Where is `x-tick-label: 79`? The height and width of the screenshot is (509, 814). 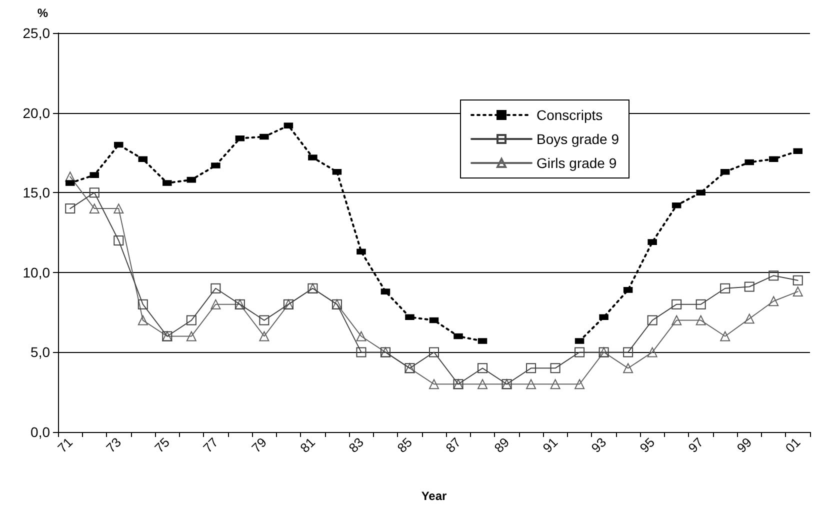 x-tick-label: 79 is located at coordinates (259, 445).